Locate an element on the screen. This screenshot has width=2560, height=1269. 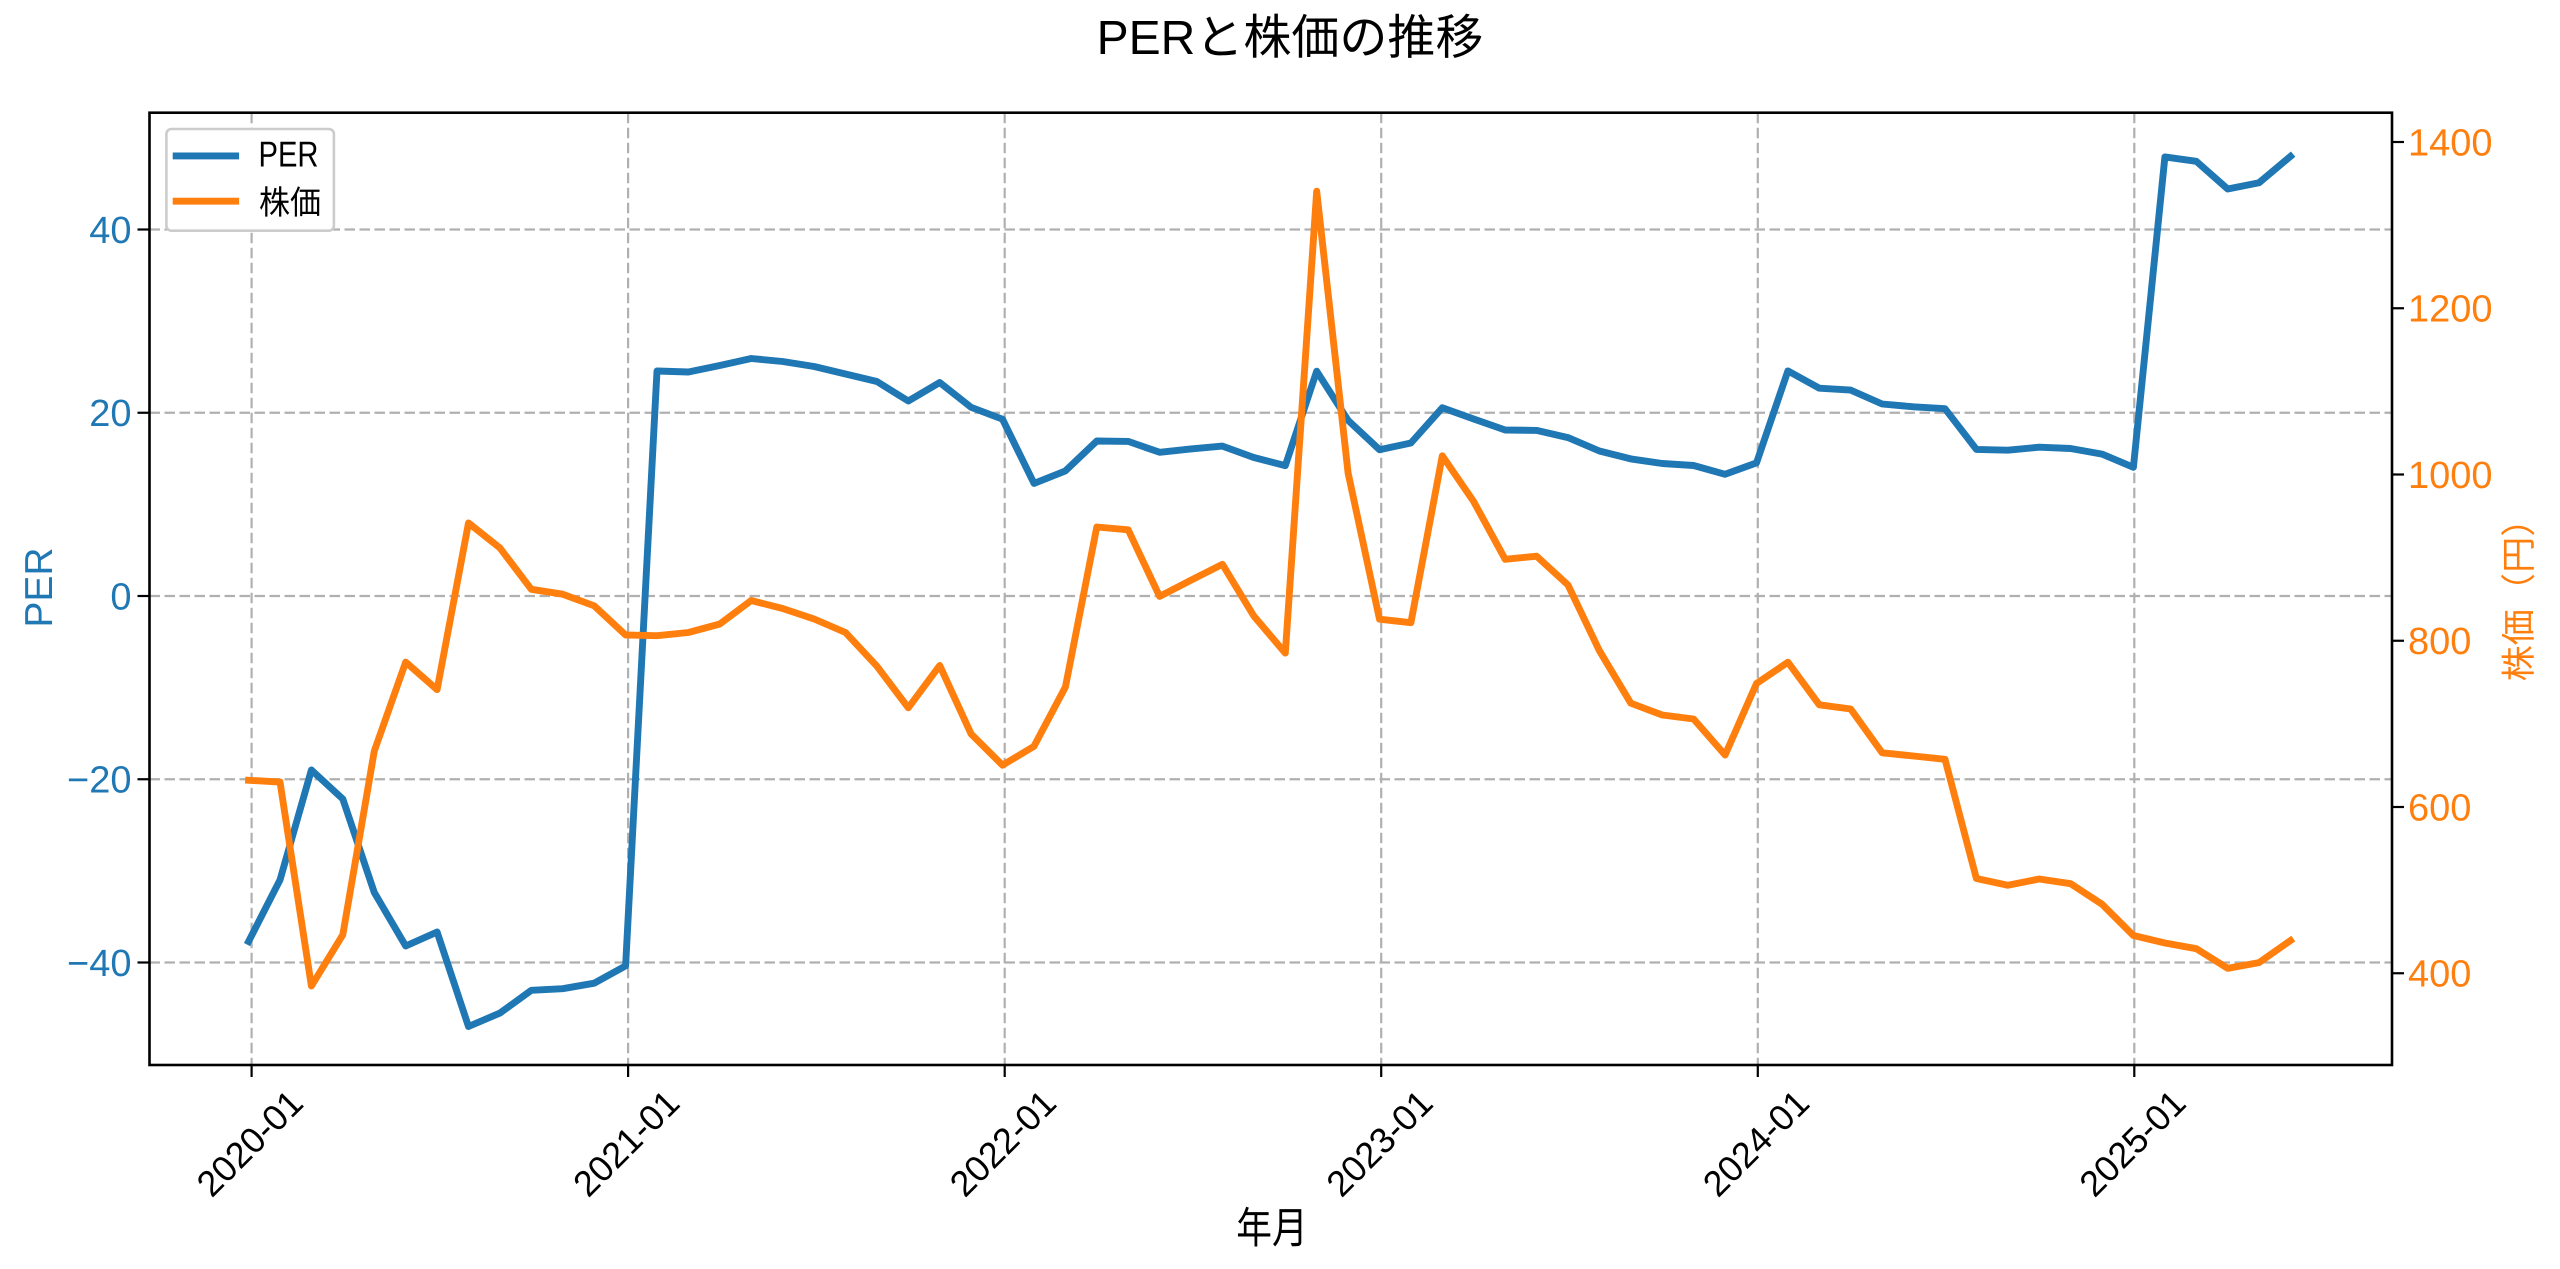
svg-text: 1000 is located at coordinates (2450, 476).